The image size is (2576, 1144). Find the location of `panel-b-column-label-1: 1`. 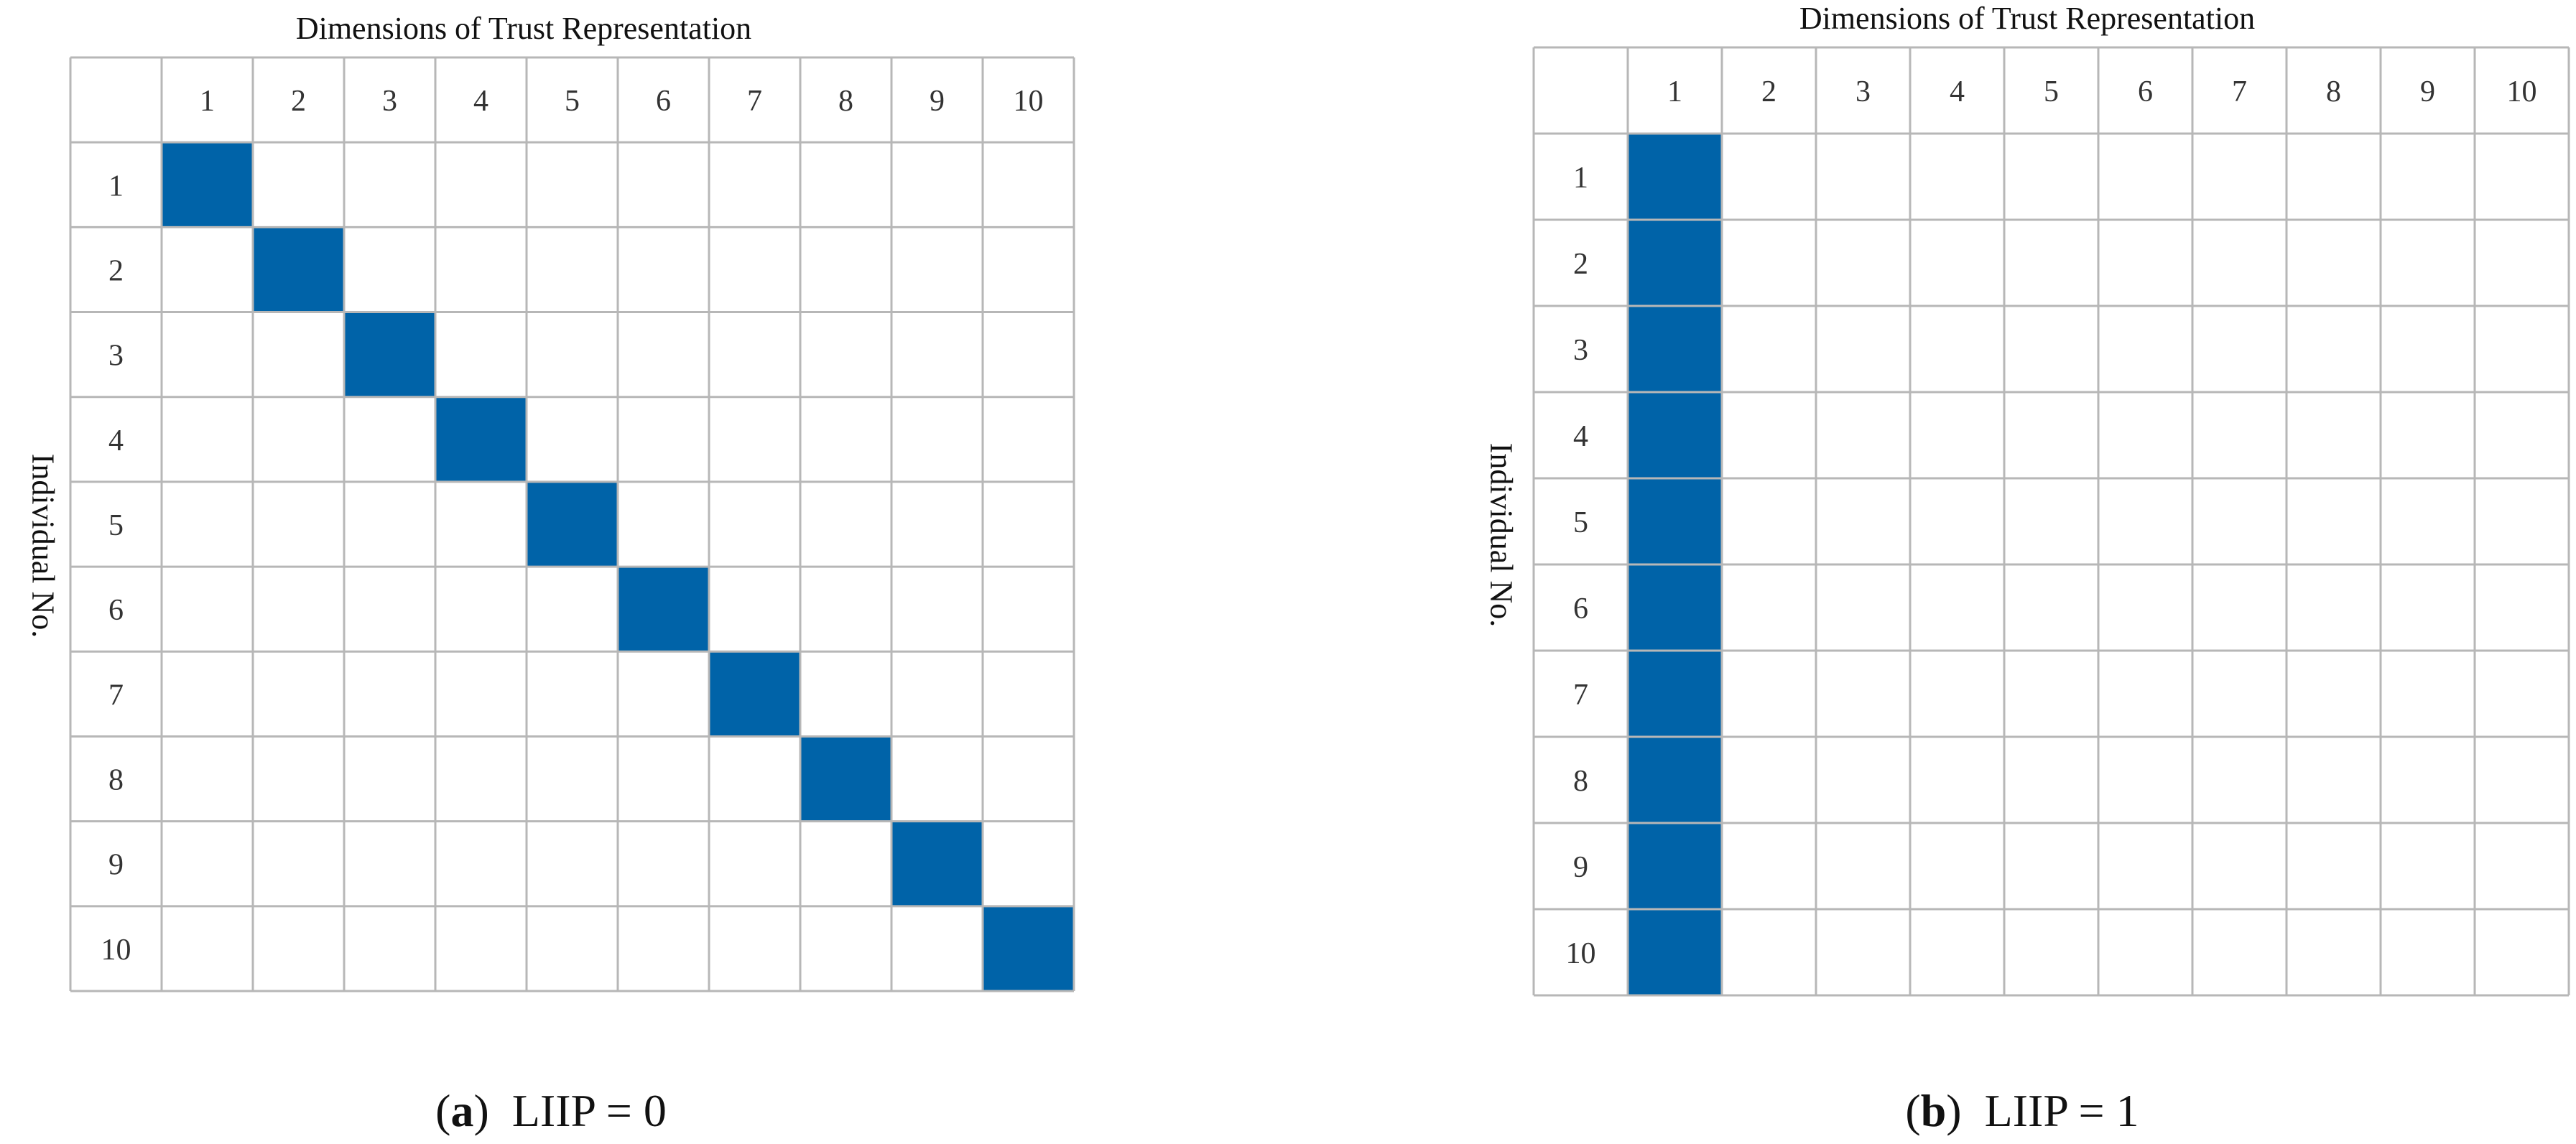

panel-b-column-label-1: 1 is located at coordinates (1674, 91).